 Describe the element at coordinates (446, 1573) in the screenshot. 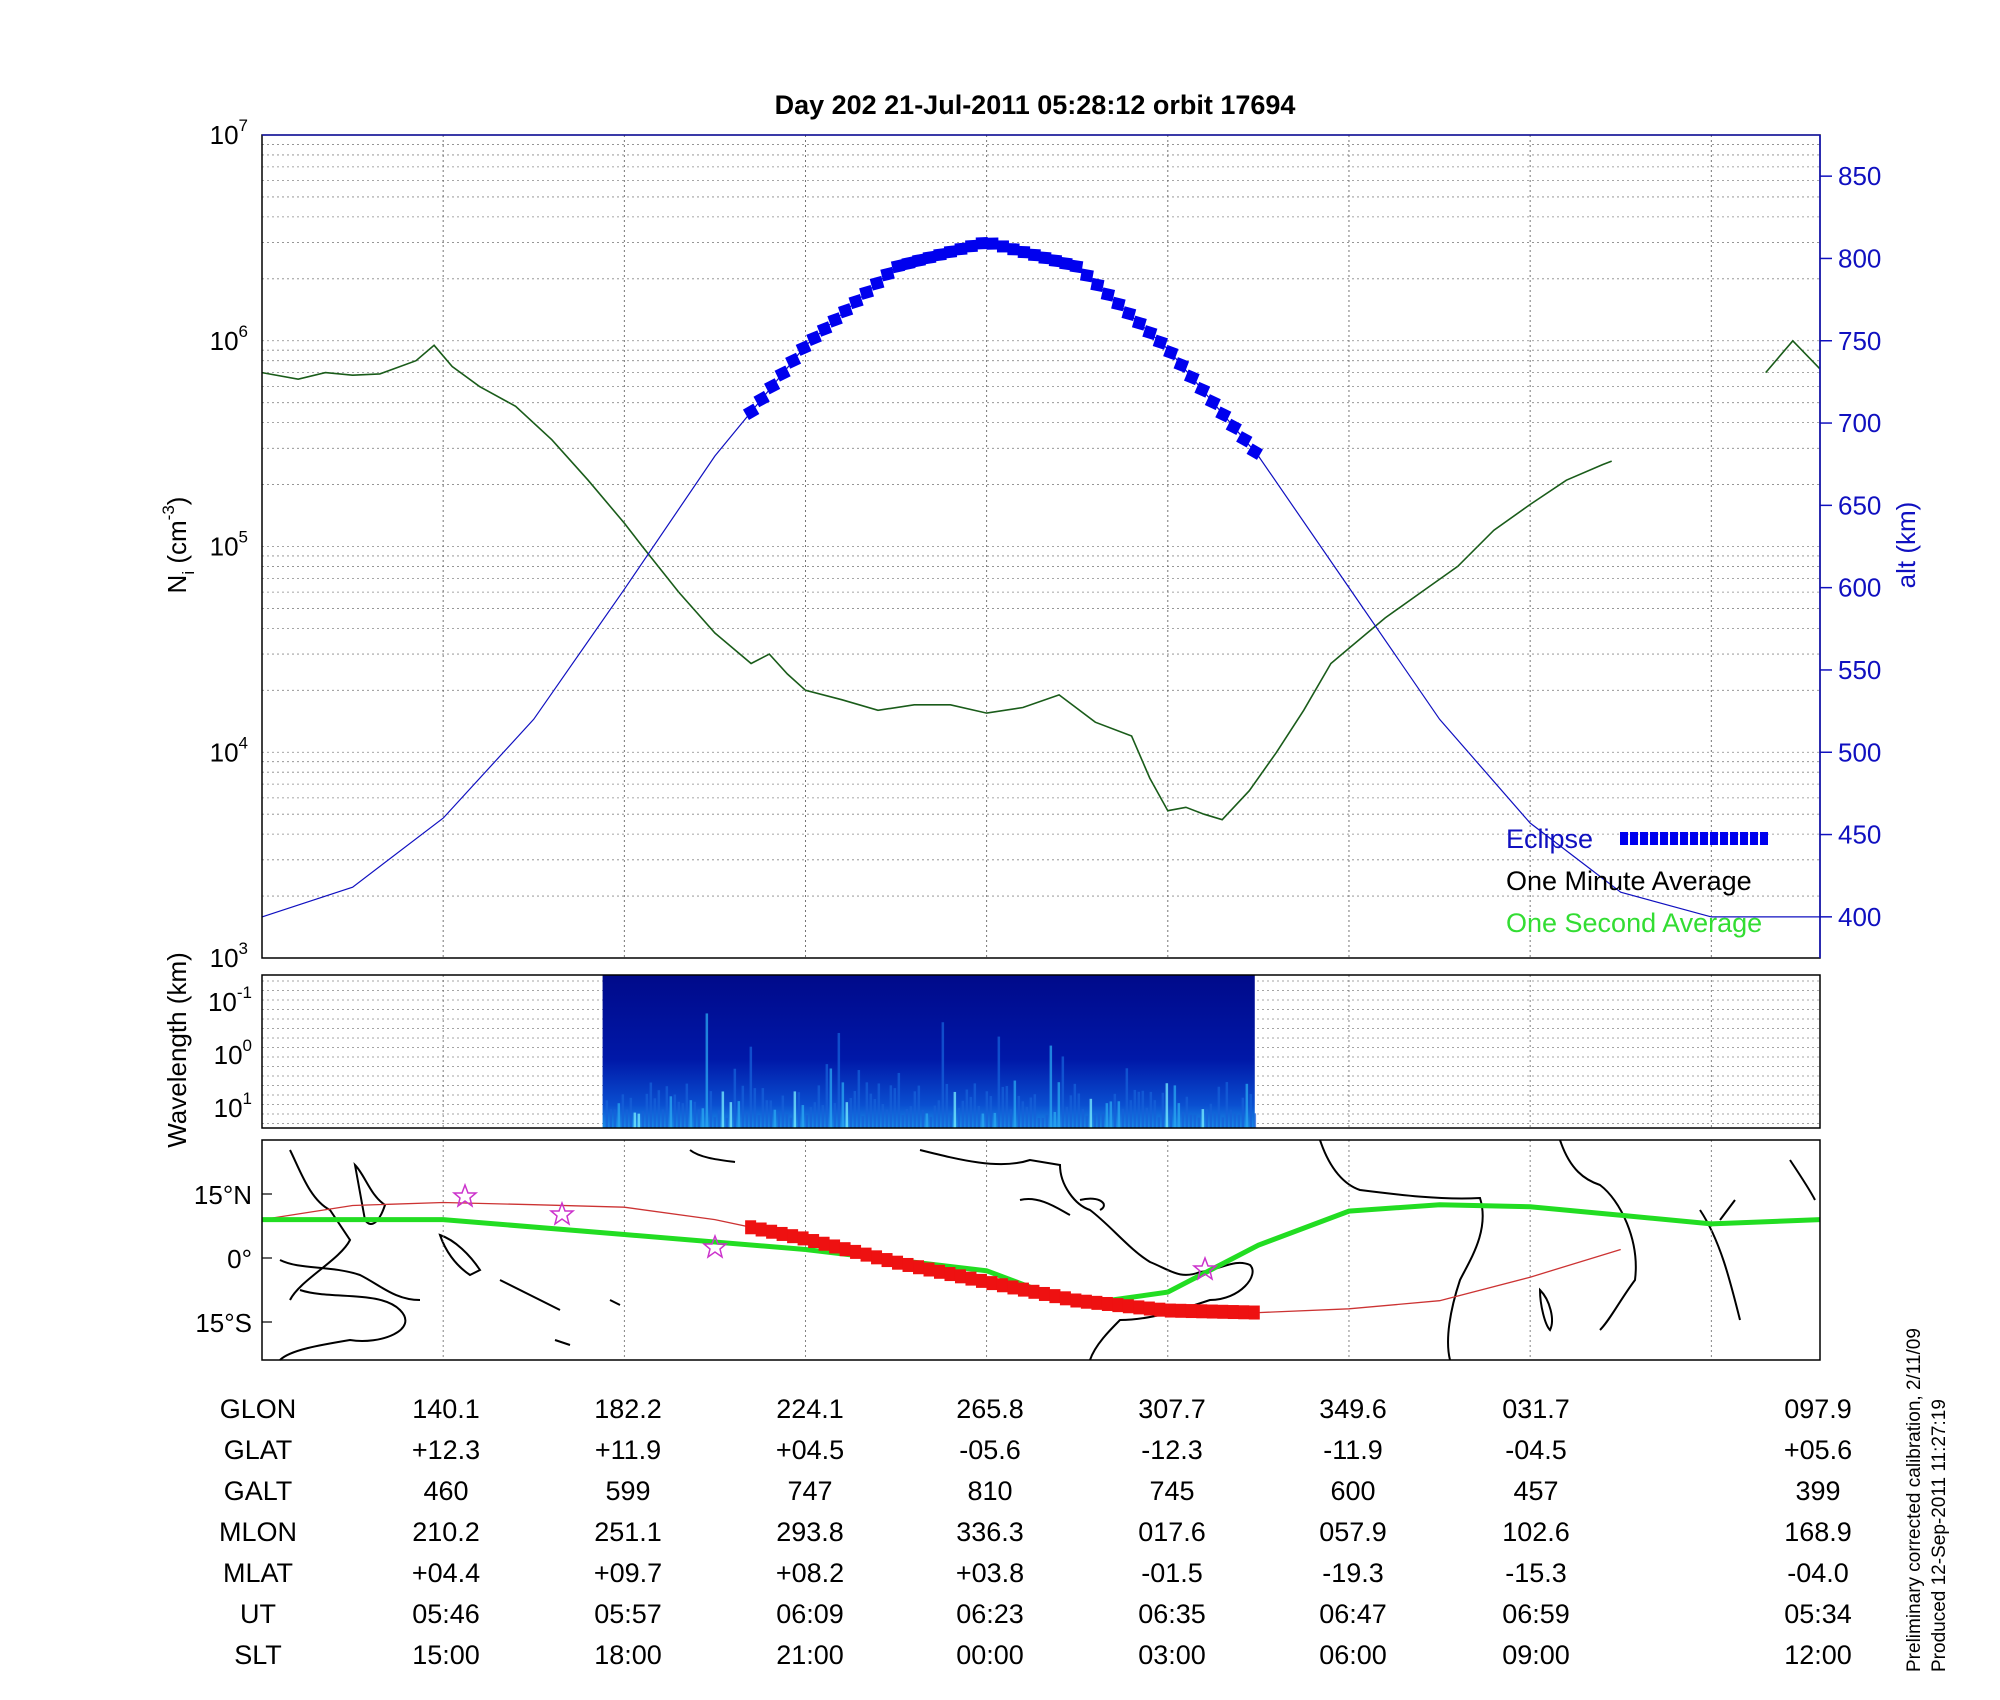

I see `table-cell: +04.4` at that location.